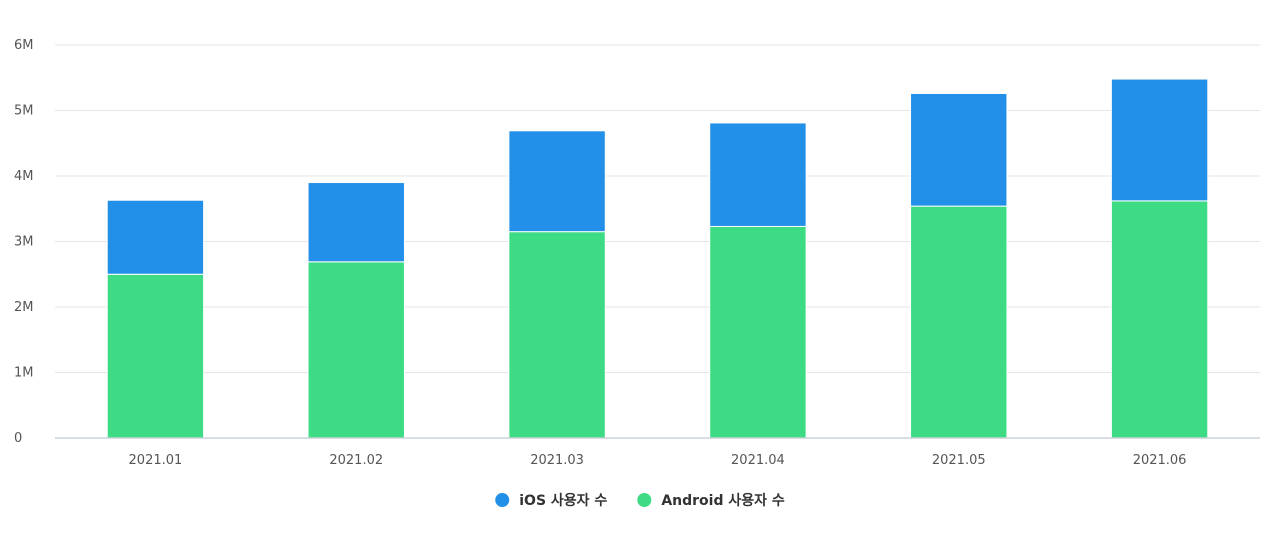 This screenshot has height=545, width=1280. What do you see at coordinates (557, 460) in the screenshot?
I see `x-tick-label: 2021.03` at bounding box center [557, 460].